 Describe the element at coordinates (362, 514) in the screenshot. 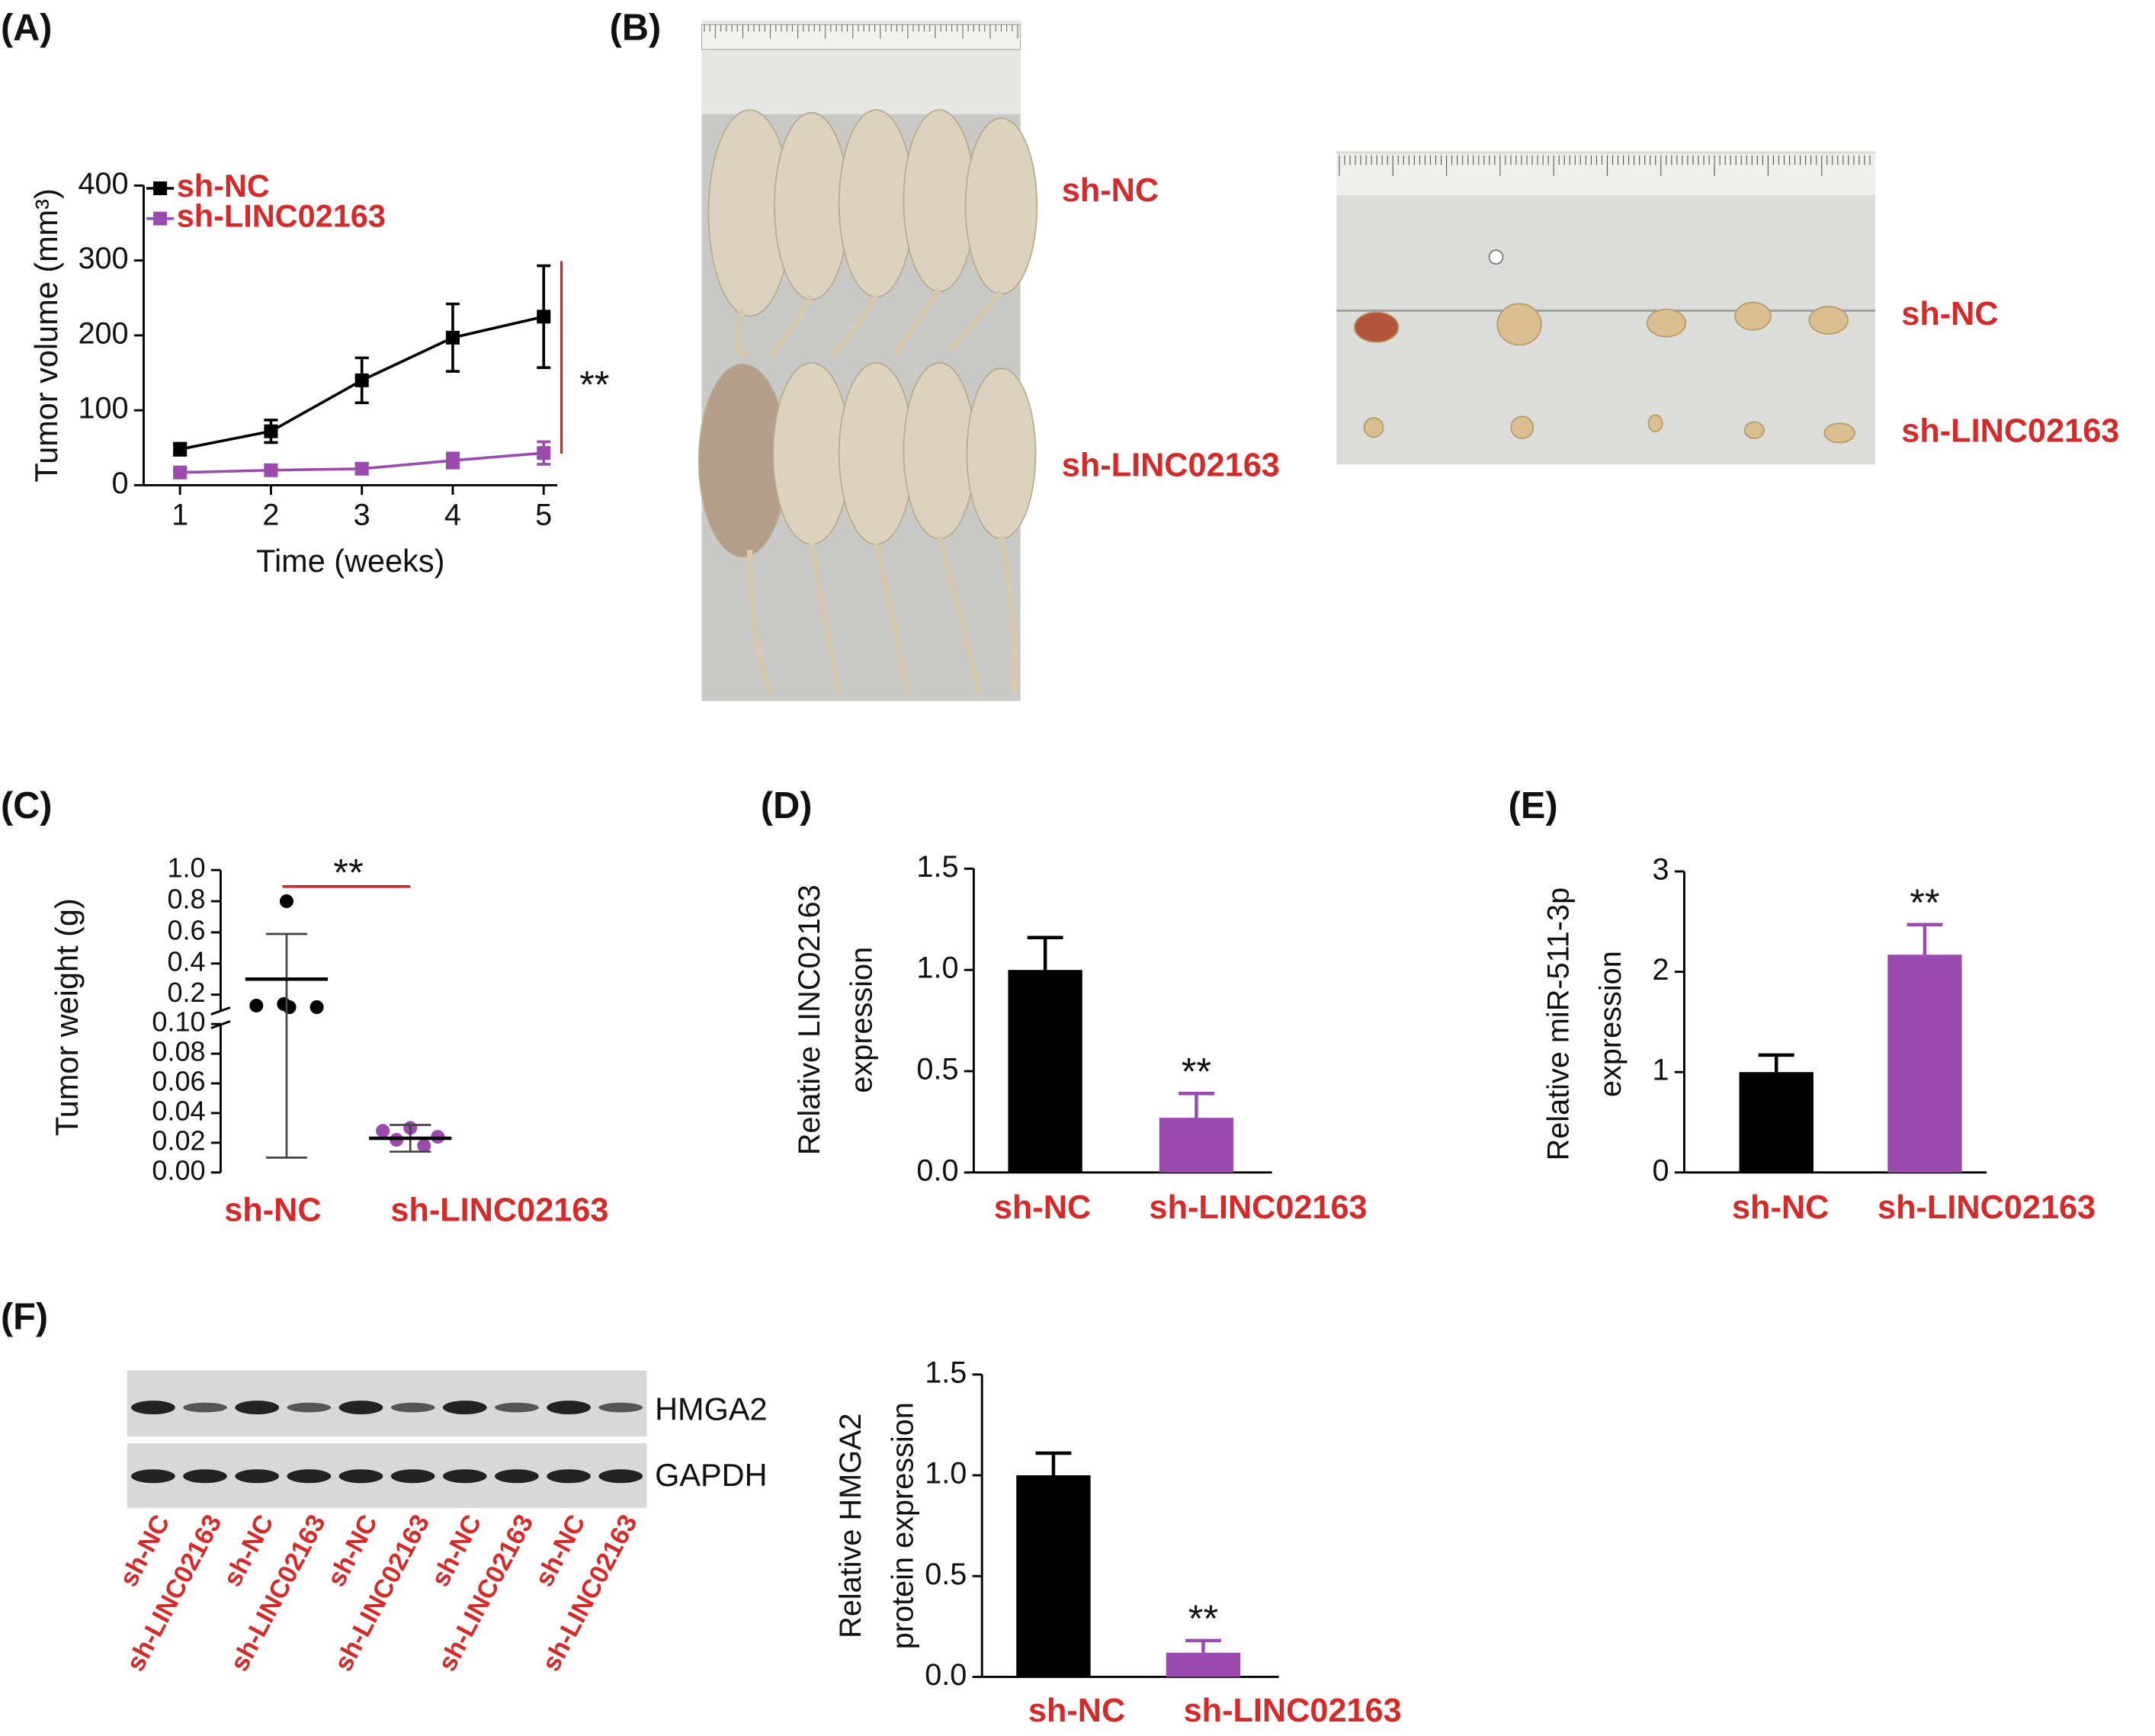

I see `x-tick-label: 3` at that location.